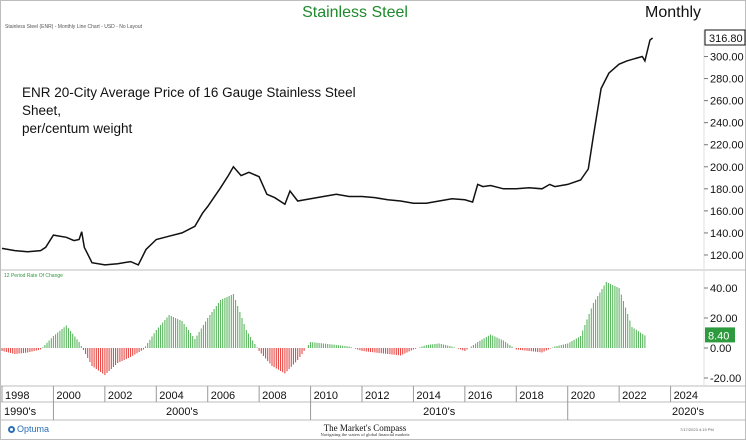  I want to click on roc-last-value-label: 8.40, so click(718, 336).